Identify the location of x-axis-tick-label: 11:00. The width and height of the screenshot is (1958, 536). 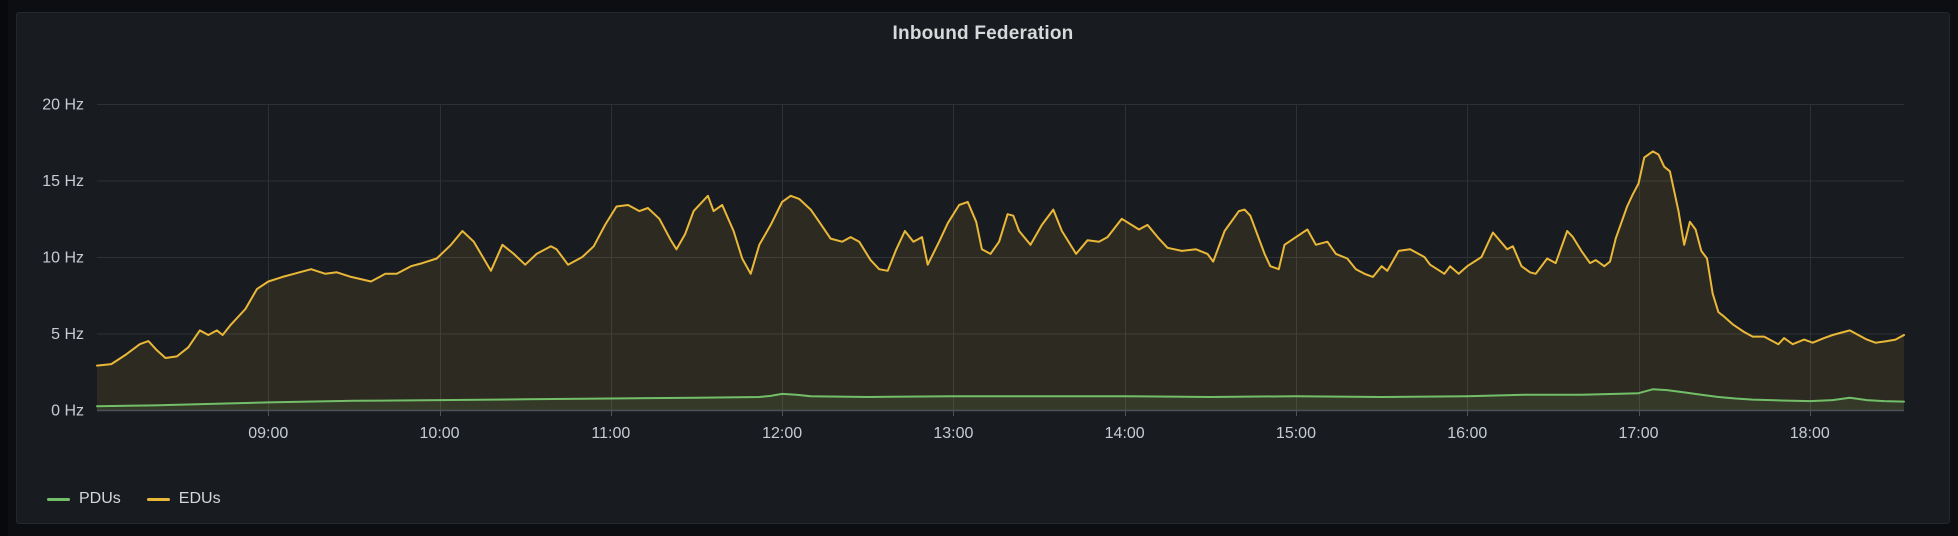
(610, 433).